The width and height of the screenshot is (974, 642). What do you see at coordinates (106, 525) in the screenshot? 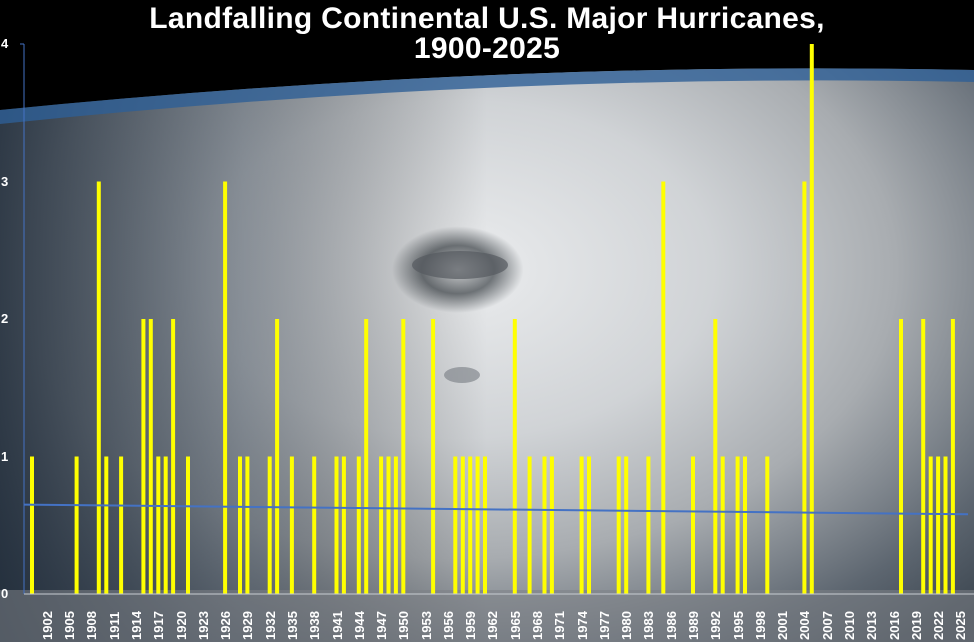
I see `bar-1910` at bounding box center [106, 525].